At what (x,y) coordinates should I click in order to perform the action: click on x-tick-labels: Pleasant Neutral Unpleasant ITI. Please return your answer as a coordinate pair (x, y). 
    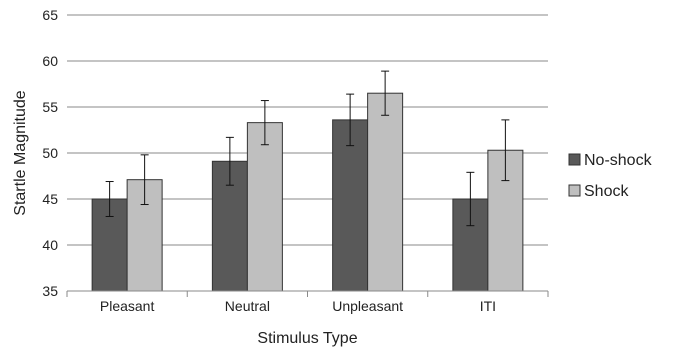
    Looking at the image, I should click on (298, 306).